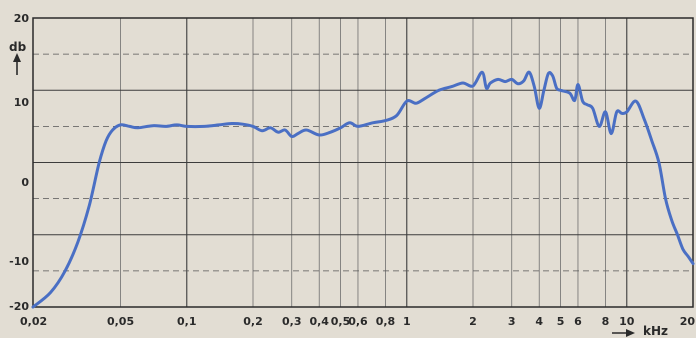 The image size is (696, 338). Describe the element at coordinates (578, 321) in the screenshot. I see `x-tick-label: 6` at that location.